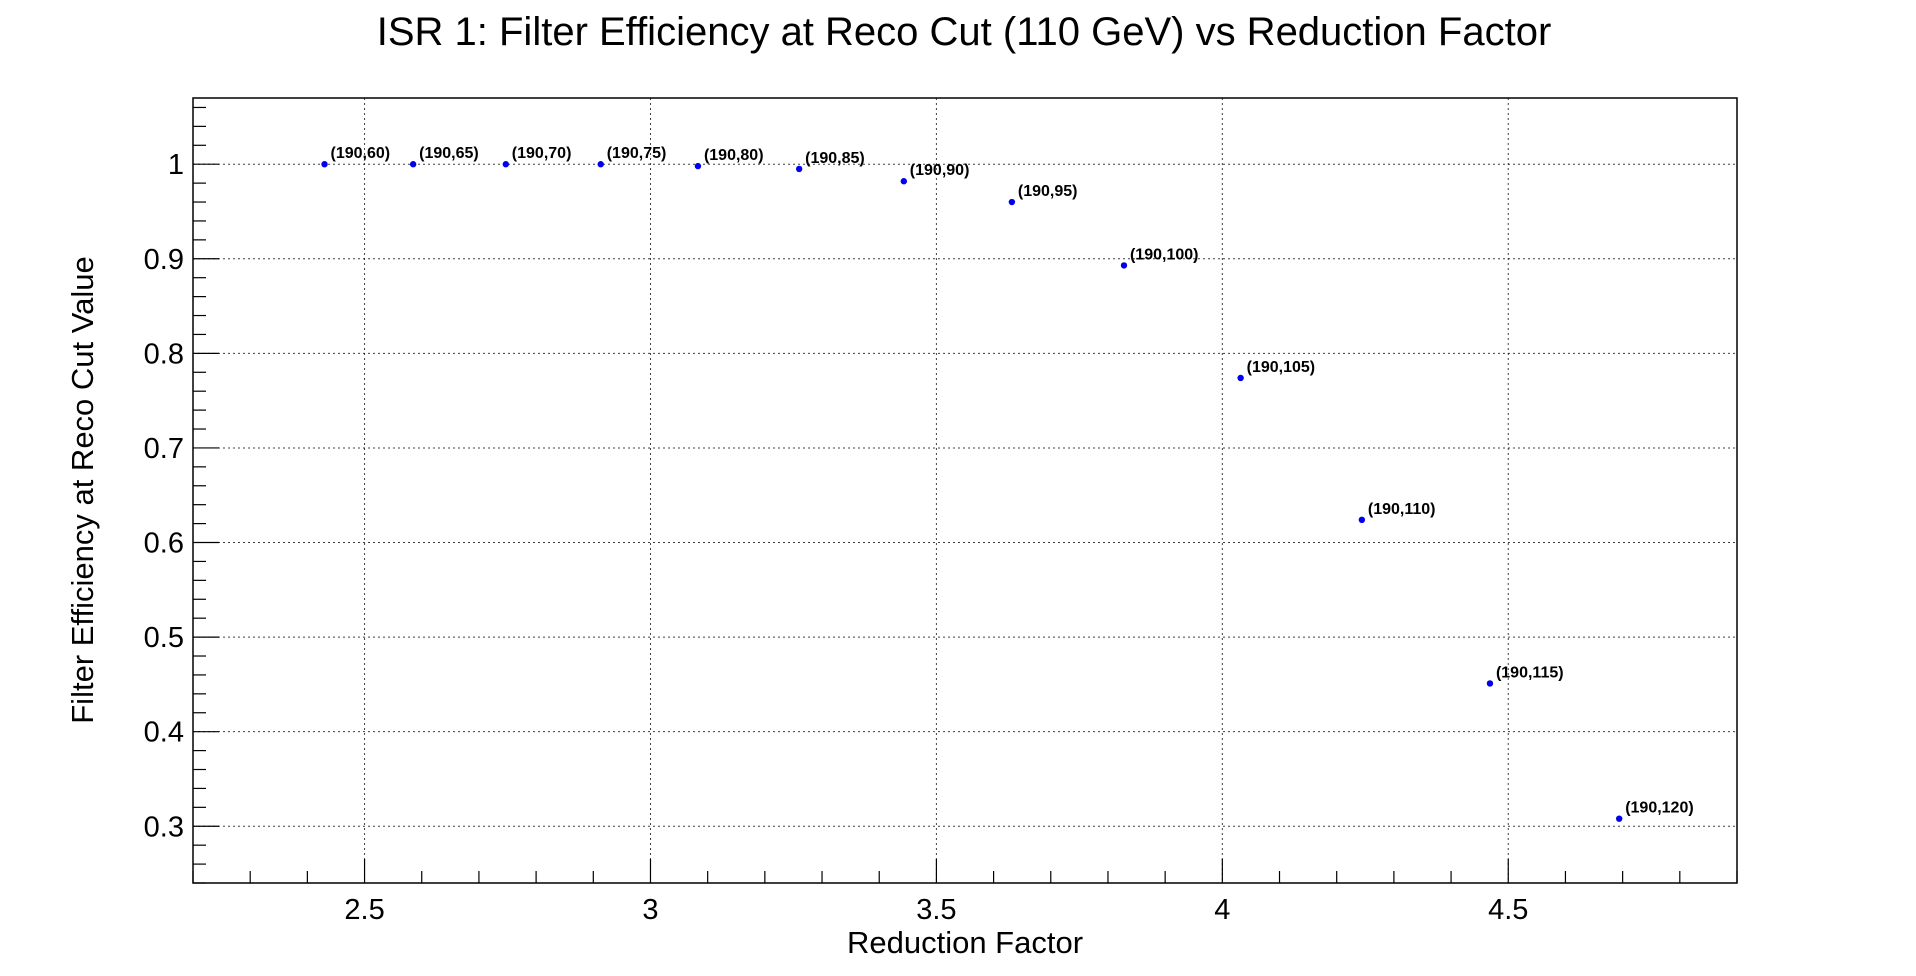 The width and height of the screenshot is (1916, 976). I want to click on data-point-label: (190,90), so click(940, 170).